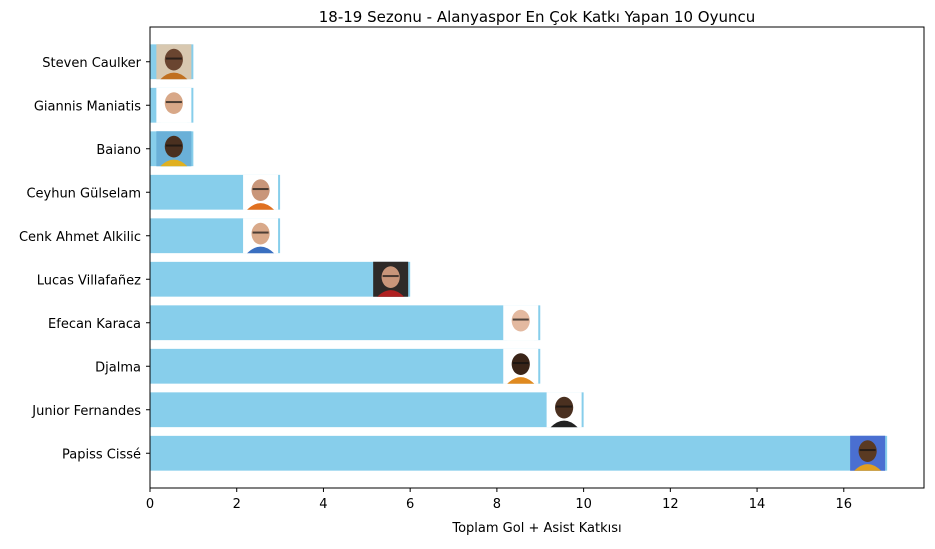 The height and width of the screenshot is (549, 935). Describe the element at coordinates (80, 237) in the screenshot. I see `y-tick-label: Cenk Ahmet Alkilic` at that location.